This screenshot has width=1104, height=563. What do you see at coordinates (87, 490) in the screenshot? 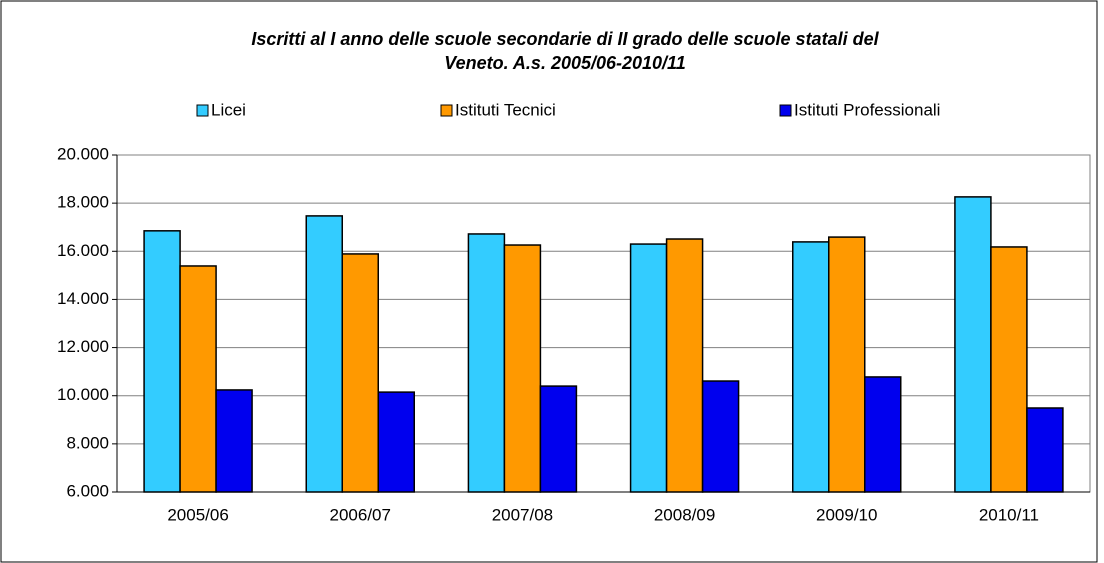
I see `y-tick-label: 6.000` at bounding box center [87, 490].